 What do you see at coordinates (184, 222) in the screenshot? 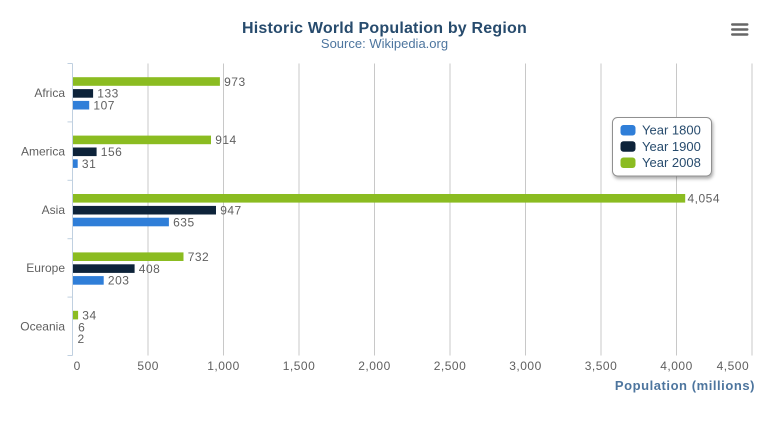
I see `svg-text: 635` at bounding box center [184, 222].